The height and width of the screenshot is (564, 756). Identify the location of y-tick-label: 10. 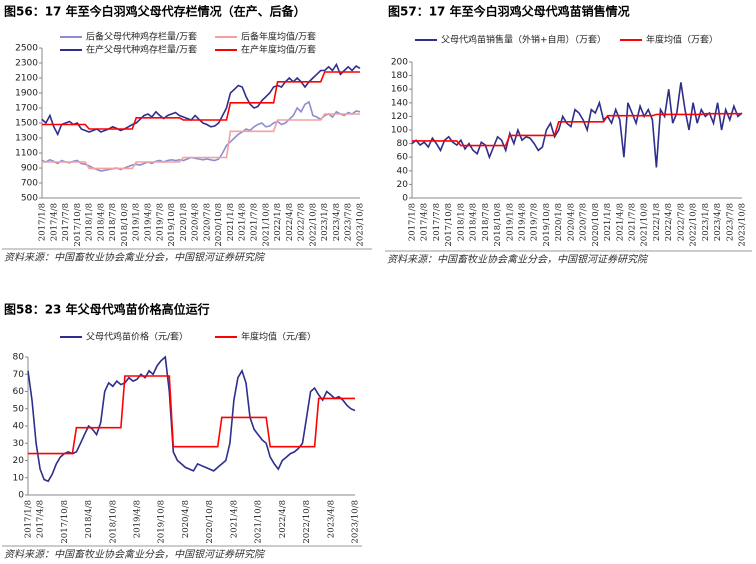
(19, 478).